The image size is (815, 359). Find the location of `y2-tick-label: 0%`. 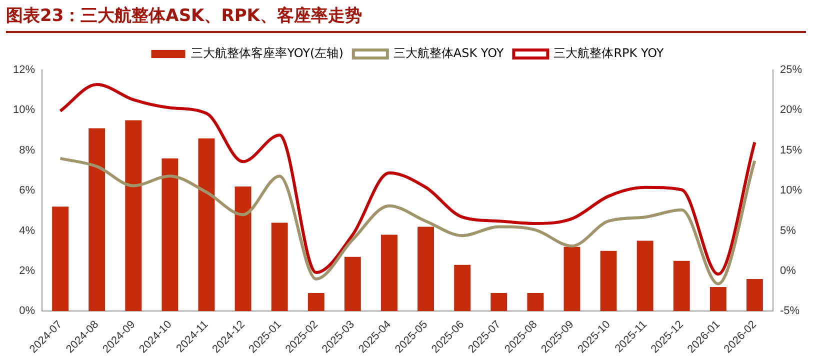

y2-tick-label: 0% is located at coordinates (788, 270).